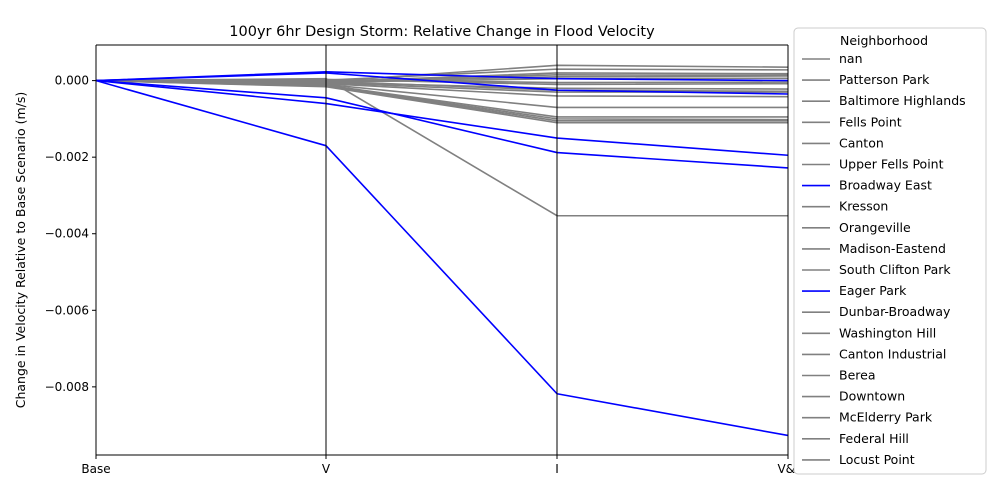  Describe the element at coordinates (895, 269) in the screenshot. I see `legend-entry-10: South Clifton Park` at that location.